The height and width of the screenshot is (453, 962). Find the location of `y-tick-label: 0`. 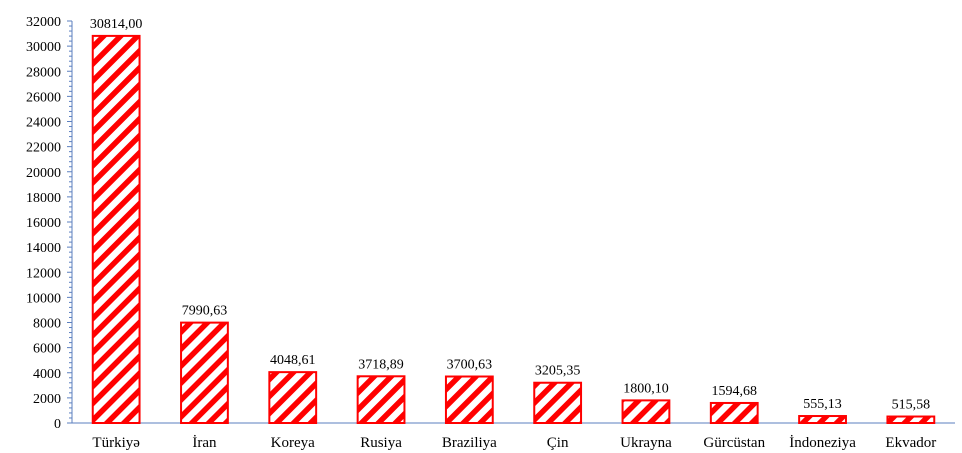

y-tick-label: 0 is located at coordinates (57, 424).